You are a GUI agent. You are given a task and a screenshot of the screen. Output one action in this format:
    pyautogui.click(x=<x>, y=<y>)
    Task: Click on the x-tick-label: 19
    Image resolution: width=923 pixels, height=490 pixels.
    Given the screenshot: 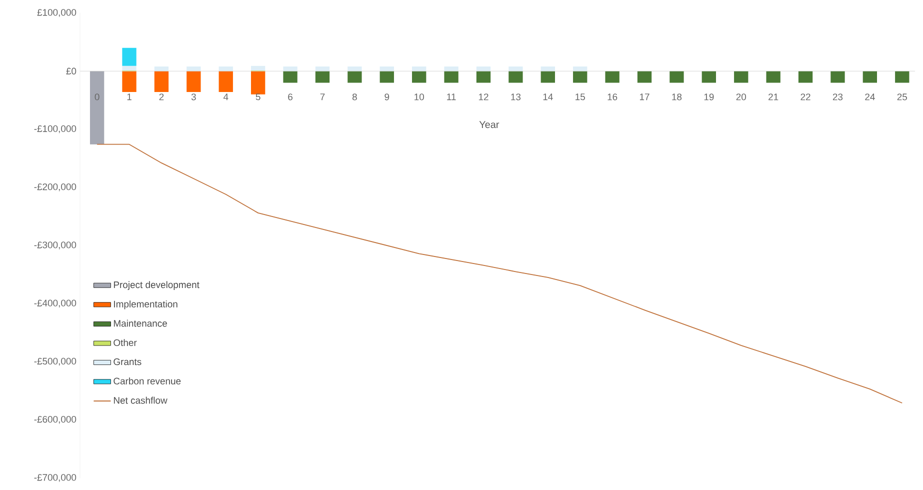 What is the action you would take?
    pyautogui.click(x=709, y=97)
    